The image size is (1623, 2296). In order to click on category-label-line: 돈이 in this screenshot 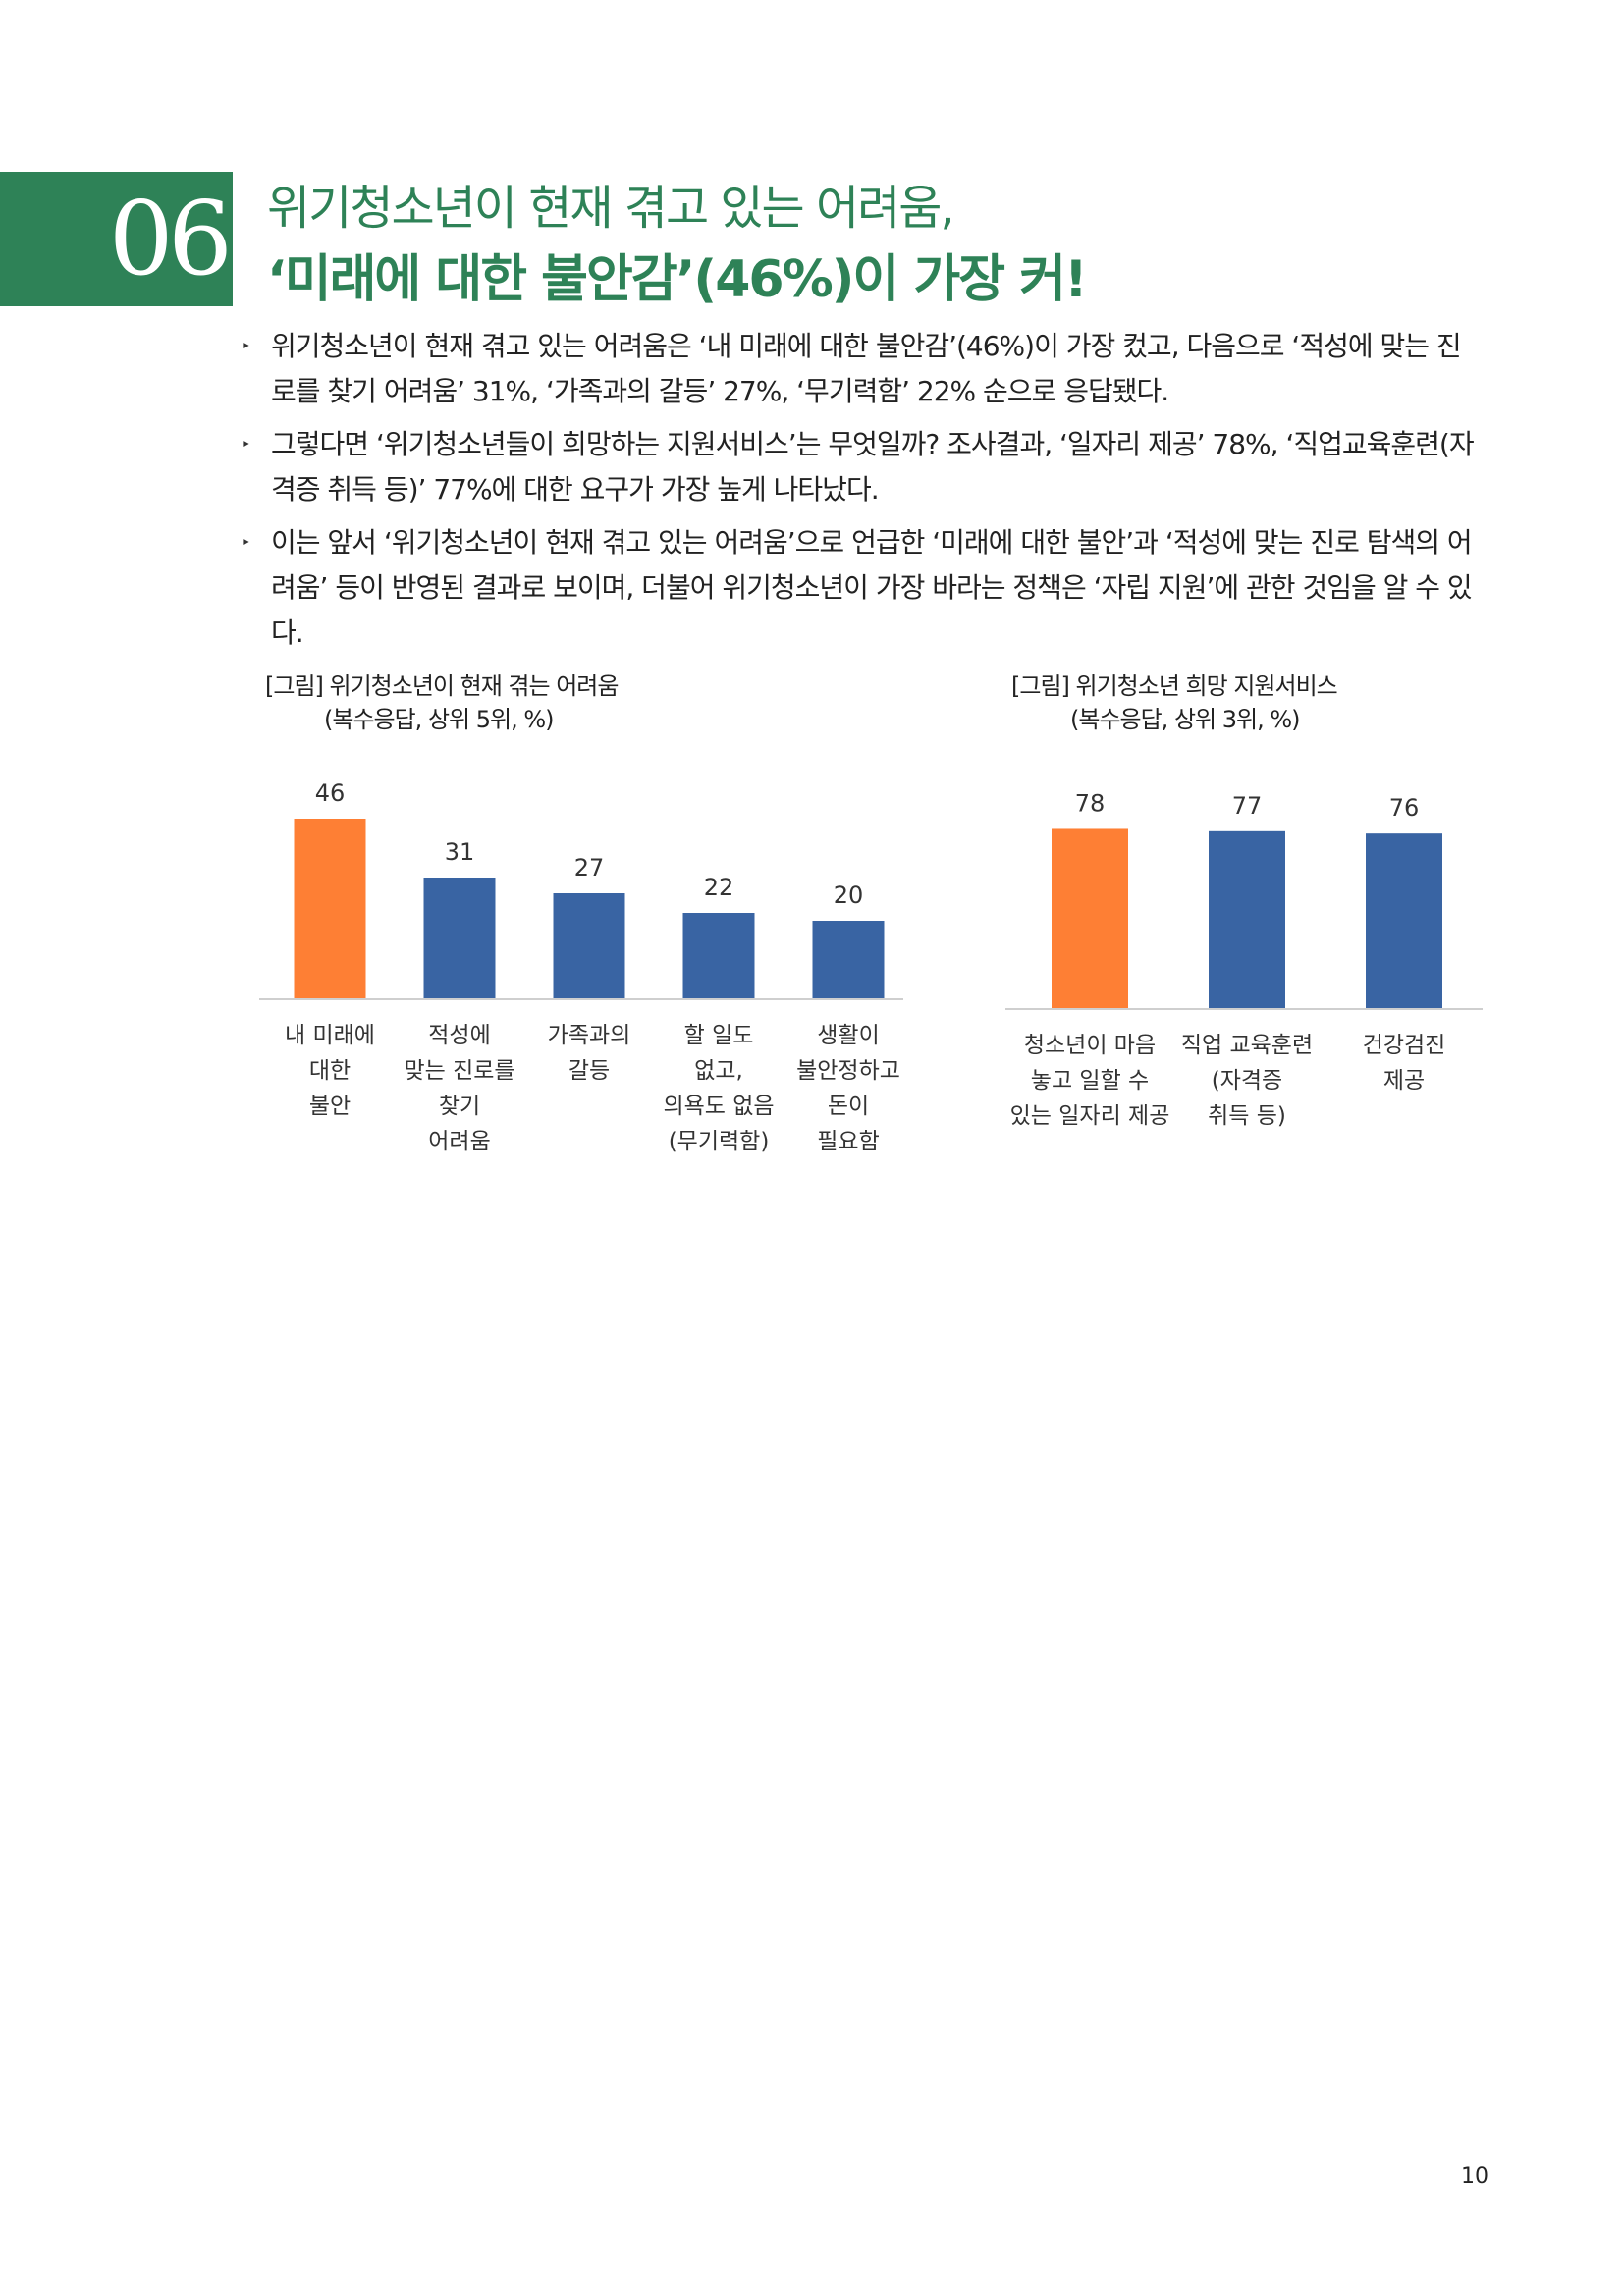, I will do `click(848, 1106)`.